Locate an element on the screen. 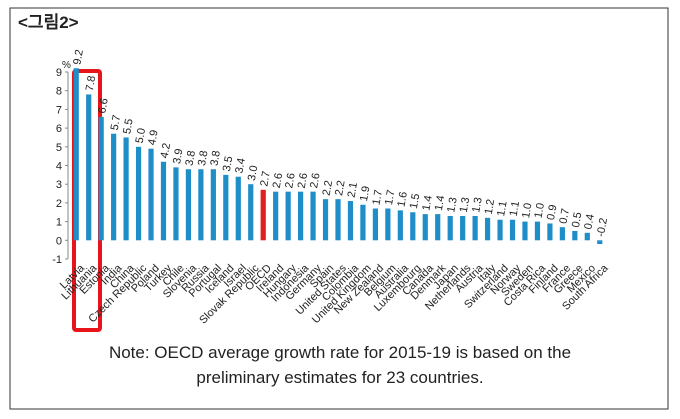 This screenshot has height=419, width=680. data-label: -0.2 is located at coordinates (602, 227).